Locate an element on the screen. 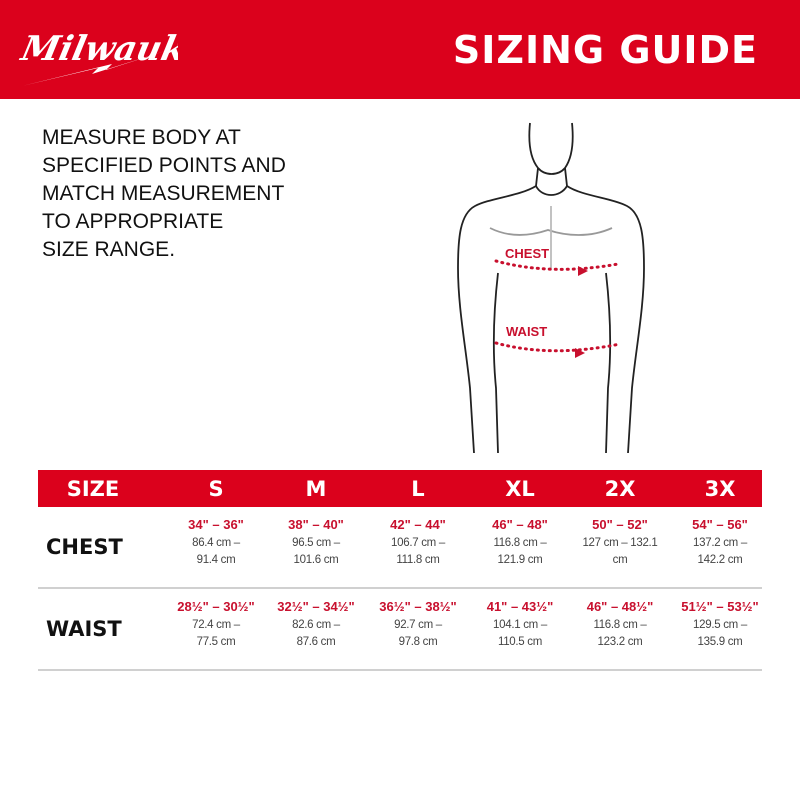 This screenshot has height=800, width=800. header-l: L is located at coordinates (418, 489).